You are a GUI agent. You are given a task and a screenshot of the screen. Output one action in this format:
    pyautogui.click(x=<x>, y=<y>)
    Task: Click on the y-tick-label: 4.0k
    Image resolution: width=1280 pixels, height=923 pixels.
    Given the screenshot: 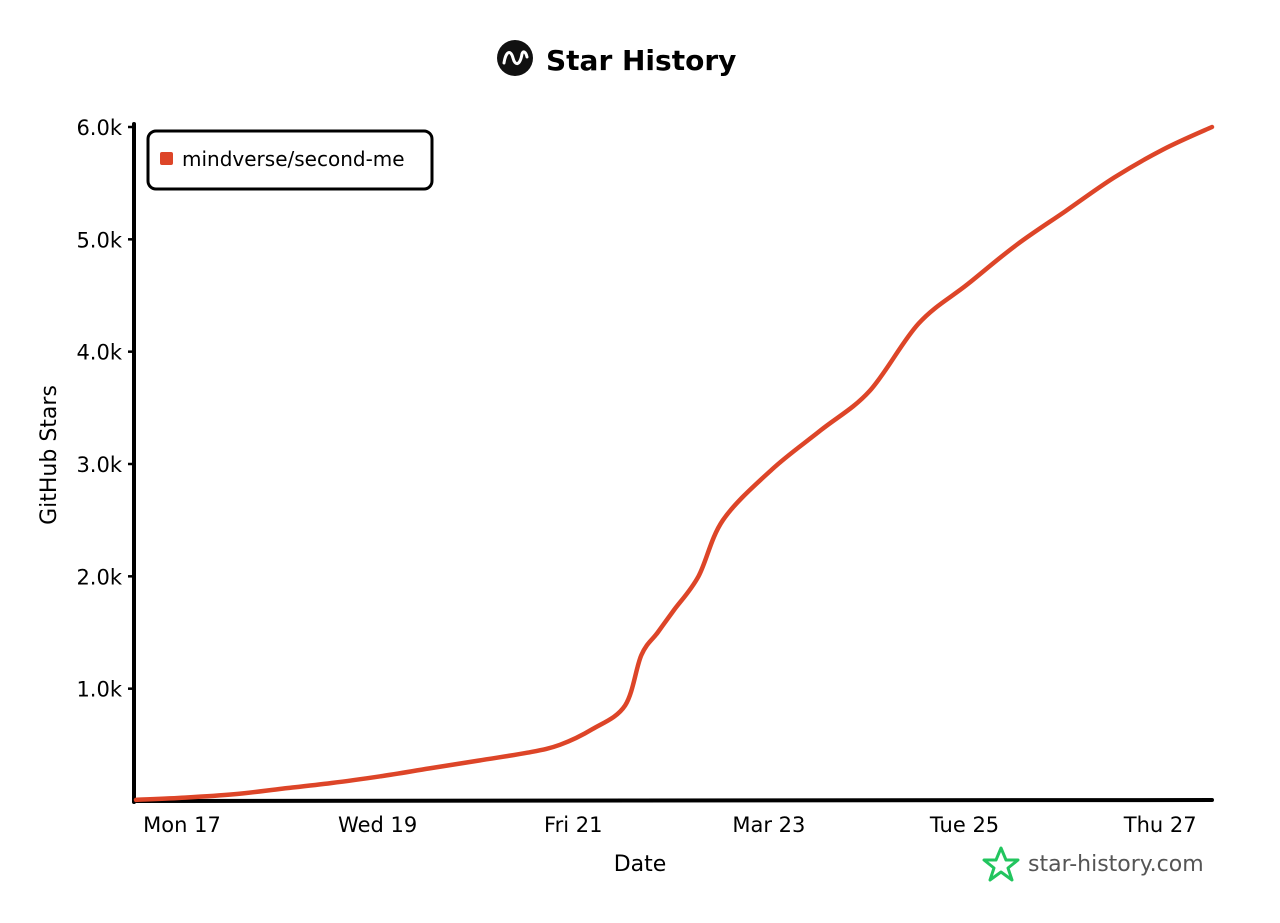 What is the action you would take?
    pyautogui.click(x=99, y=353)
    